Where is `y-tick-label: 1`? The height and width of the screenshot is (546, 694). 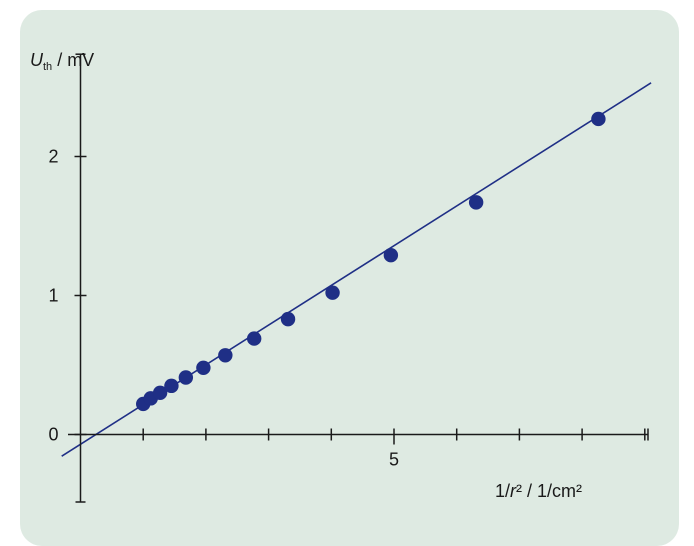 y-tick-label: 1 is located at coordinates (53, 296).